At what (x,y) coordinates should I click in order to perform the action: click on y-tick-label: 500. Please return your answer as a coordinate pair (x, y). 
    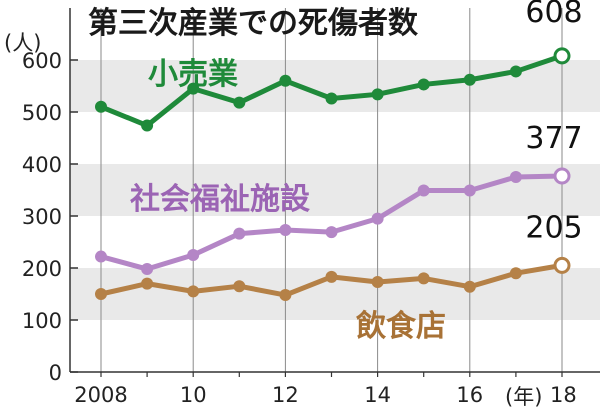
    Looking at the image, I should click on (42, 113).